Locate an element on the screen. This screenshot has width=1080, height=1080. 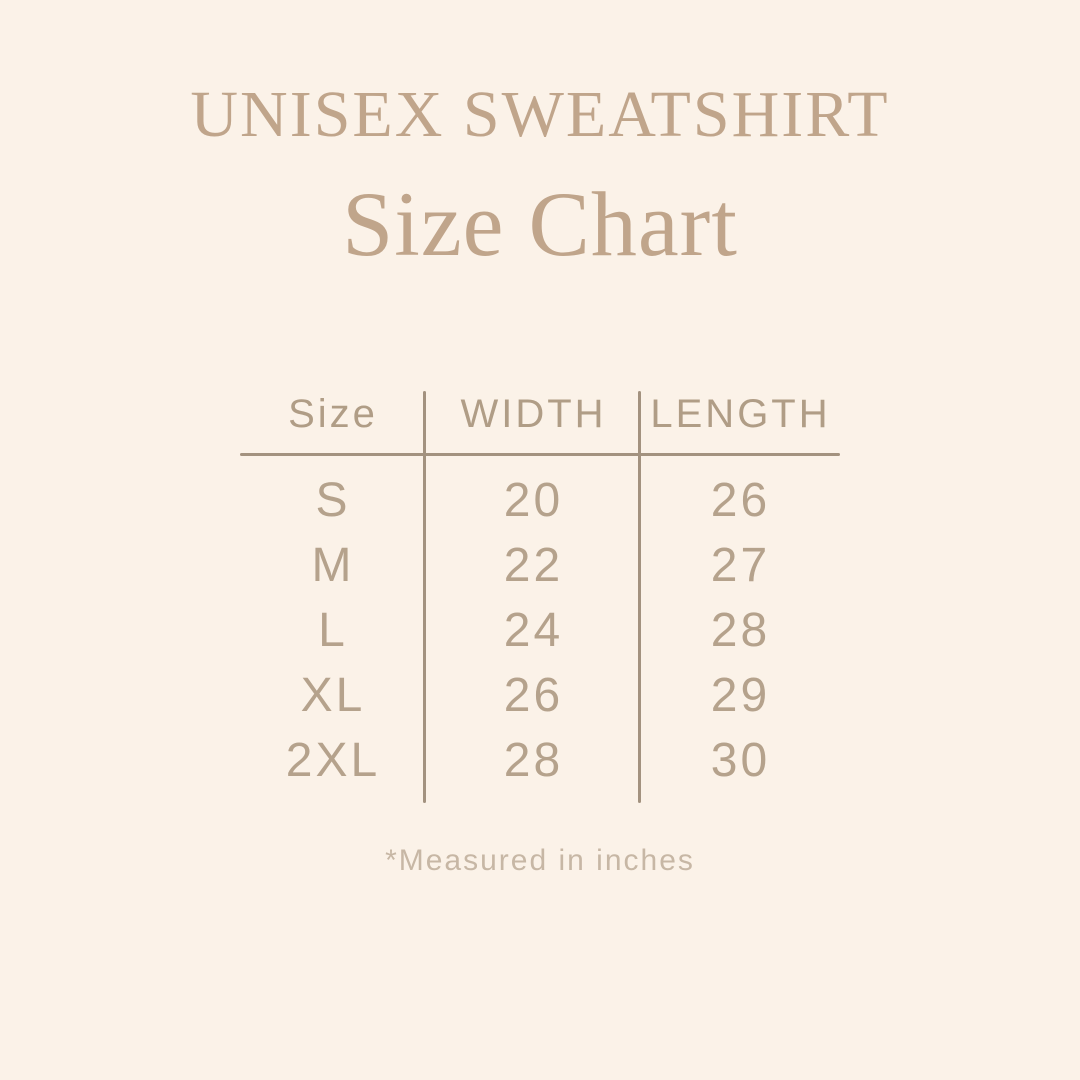
table-row: XL 26 29 is located at coordinates (540, 695).